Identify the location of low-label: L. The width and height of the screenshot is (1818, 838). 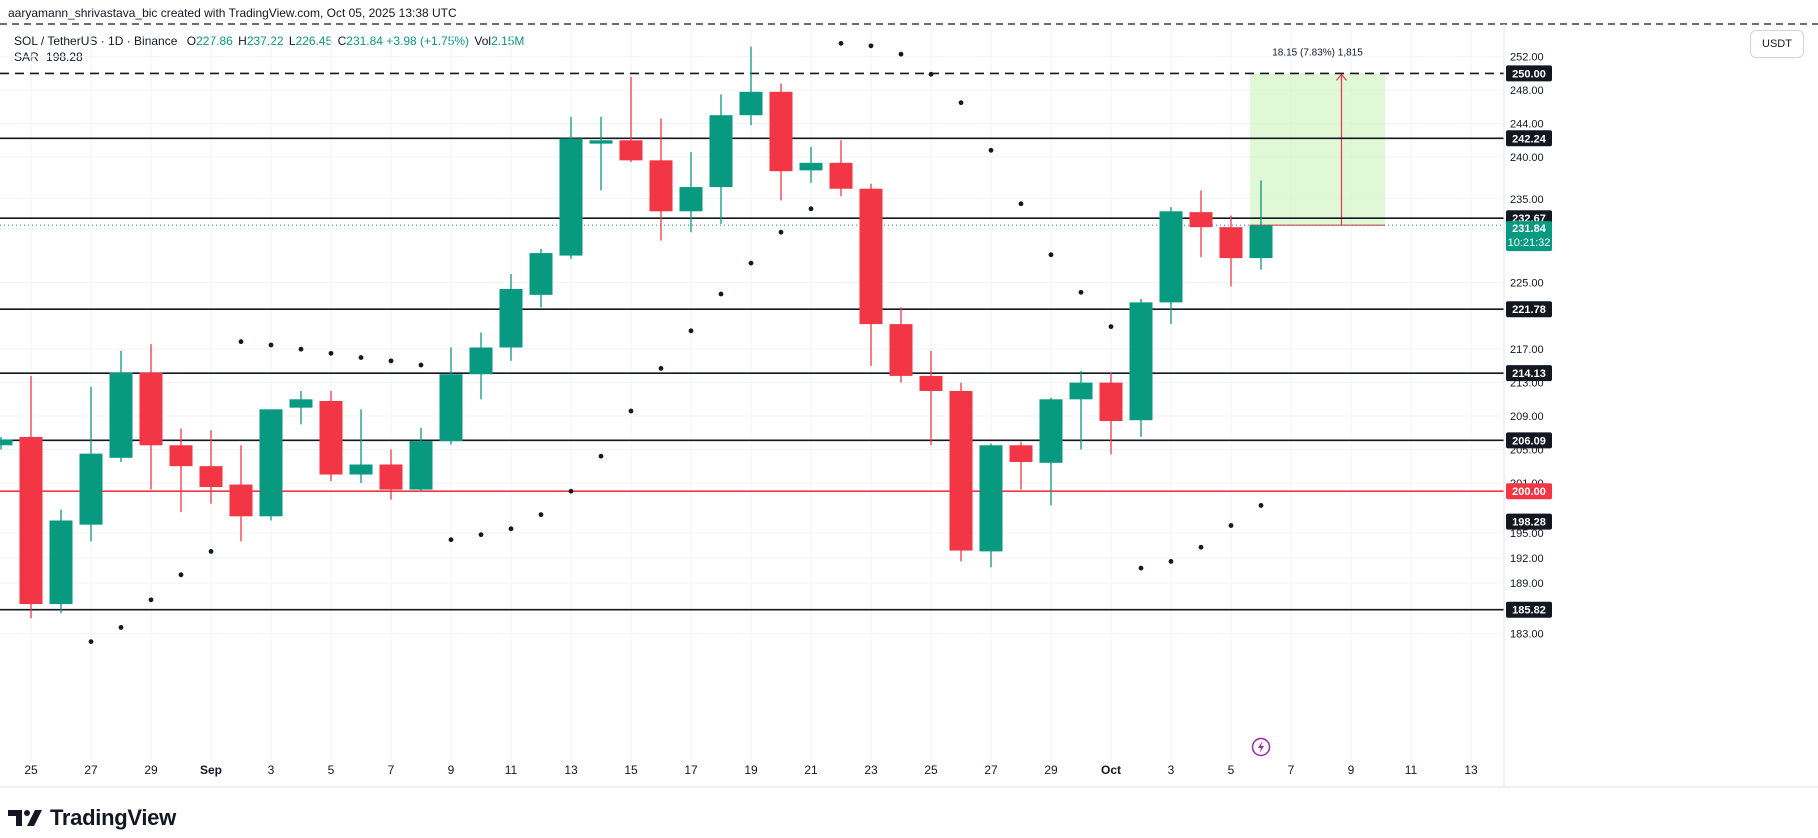
(292, 41).